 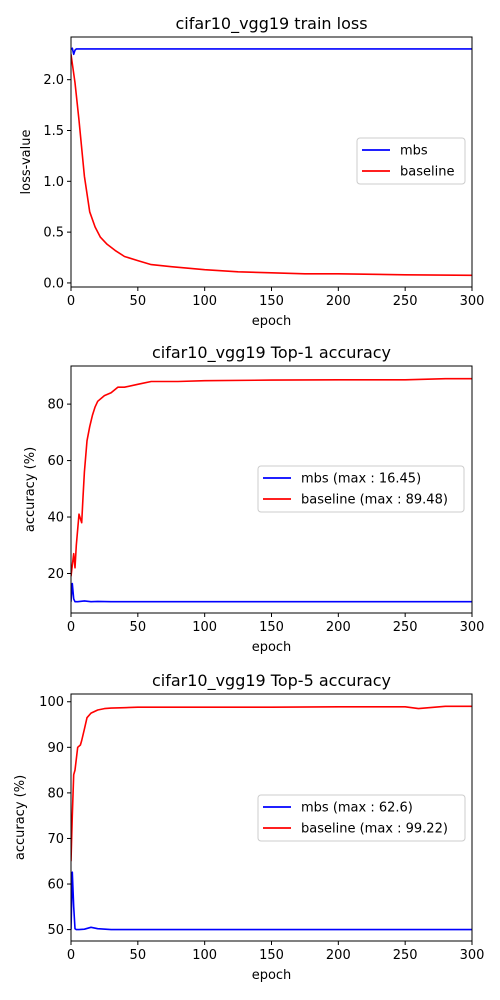 I want to click on legend: mbs baseline, so click(x=411, y=161).